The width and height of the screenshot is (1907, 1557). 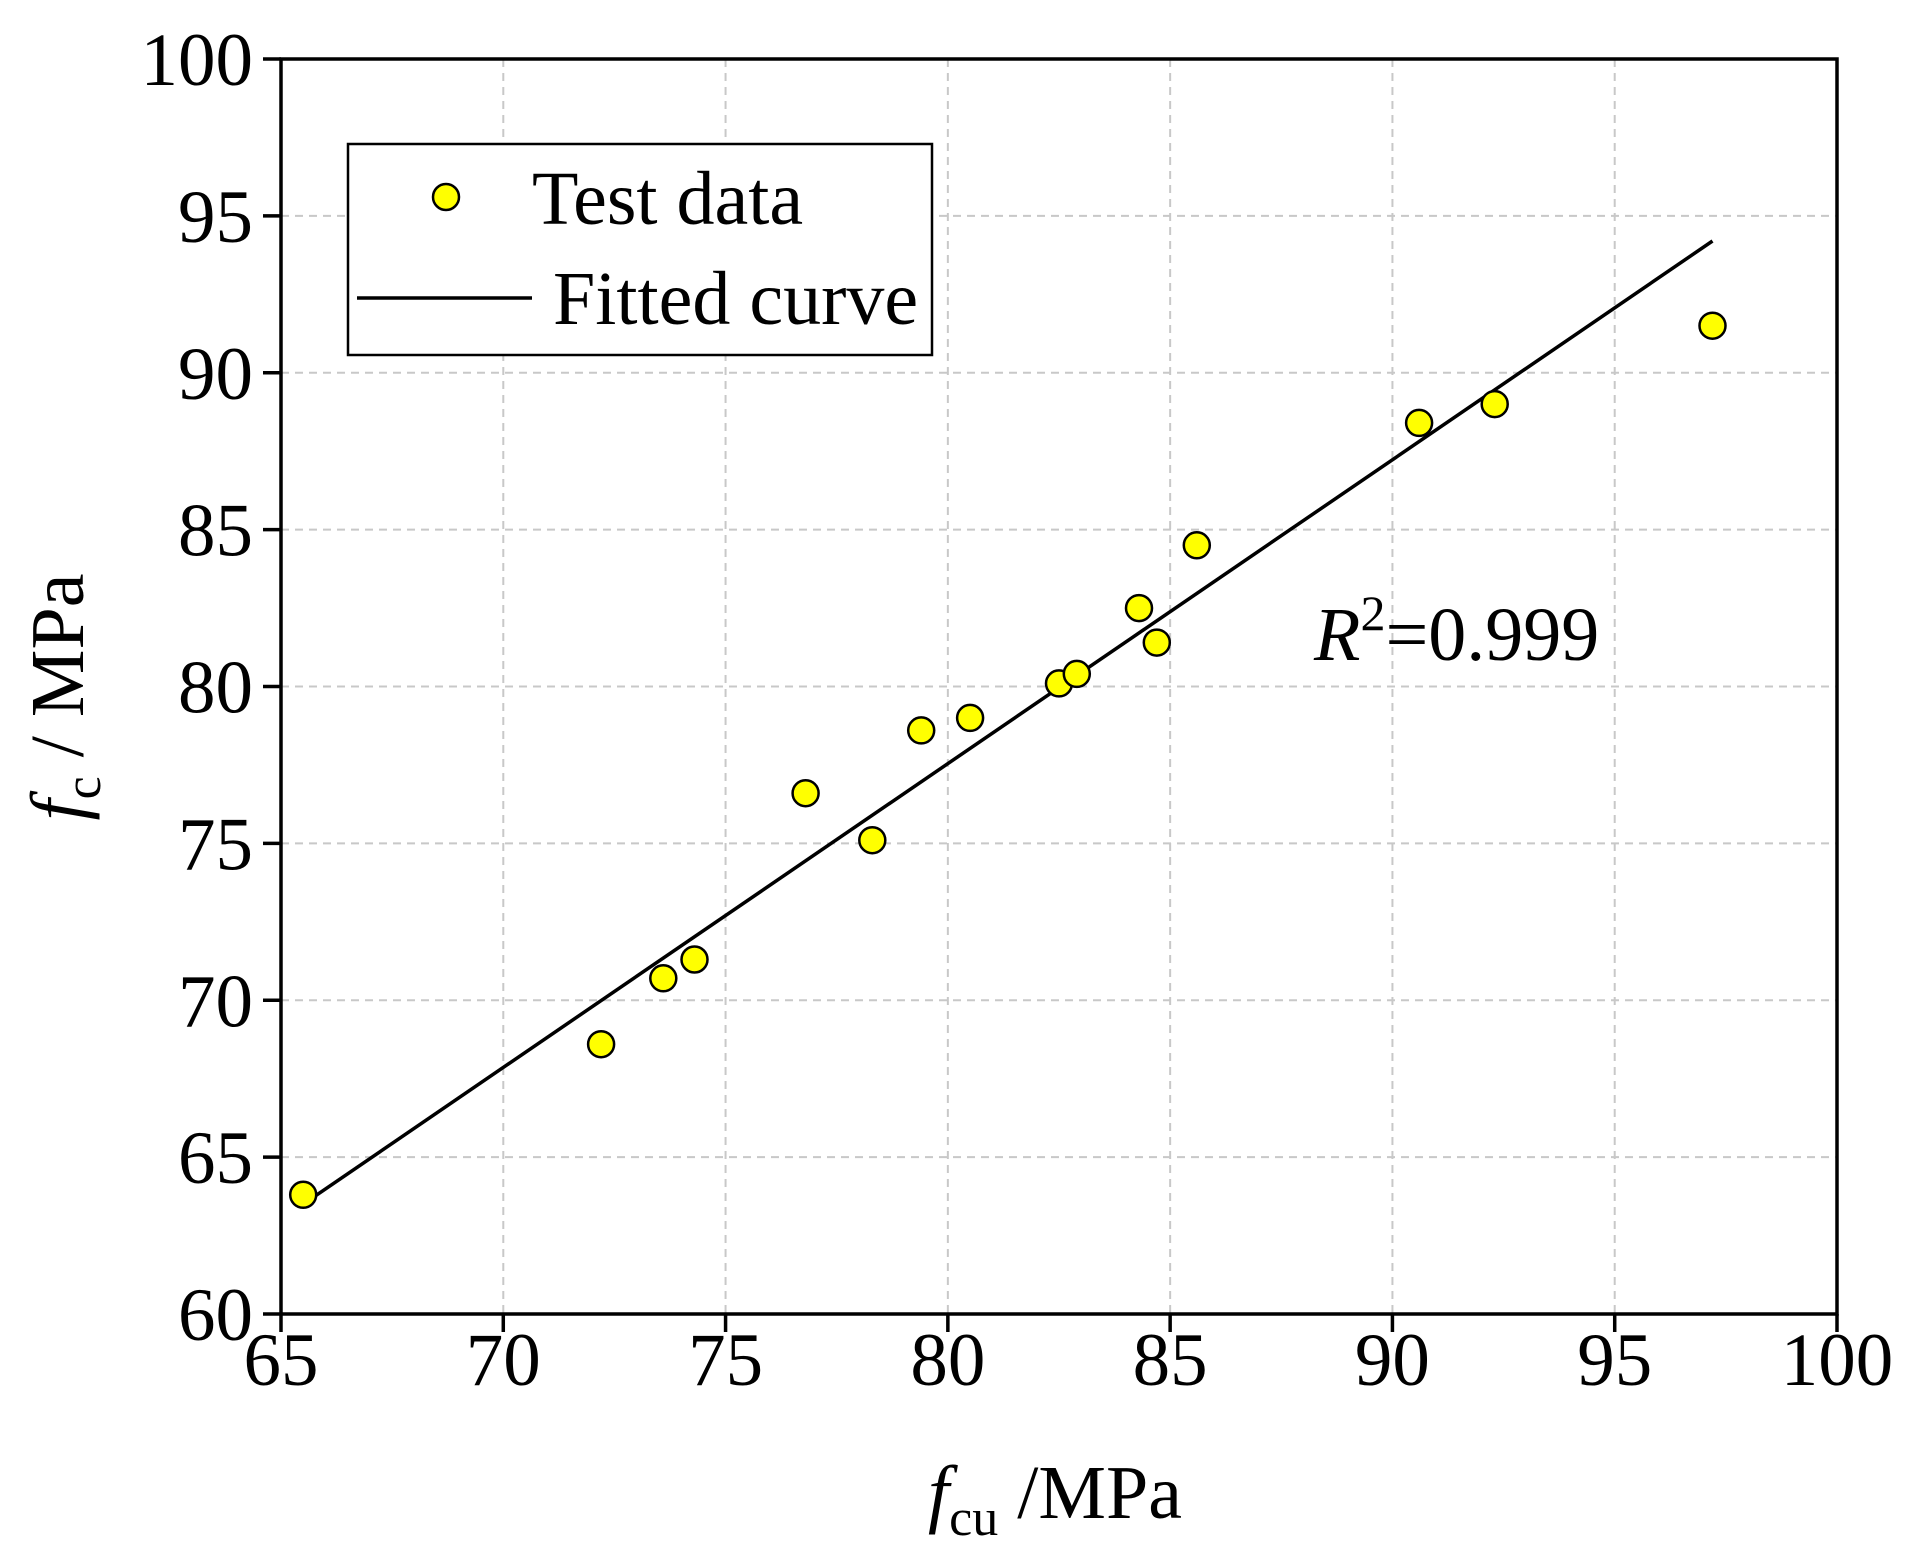 What do you see at coordinates (215, 217) in the screenshot?
I see `y-tick-label: 95` at bounding box center [215, 217].